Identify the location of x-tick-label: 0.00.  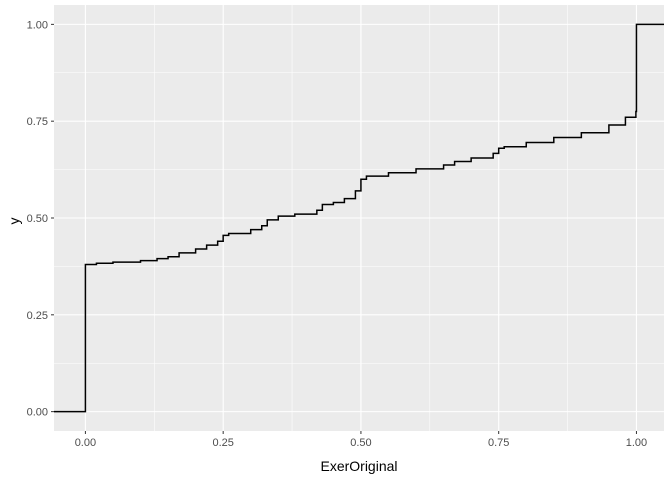
(85, 443).